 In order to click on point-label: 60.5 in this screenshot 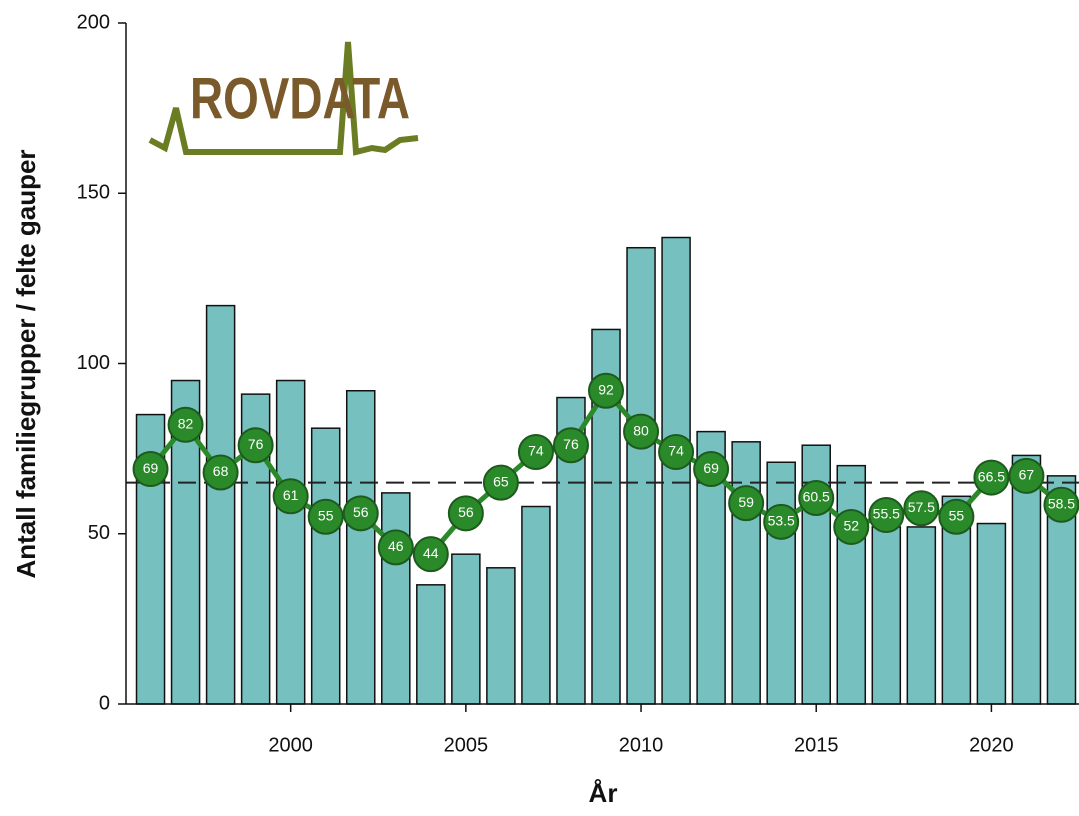, I will do `click(816, 497)`.